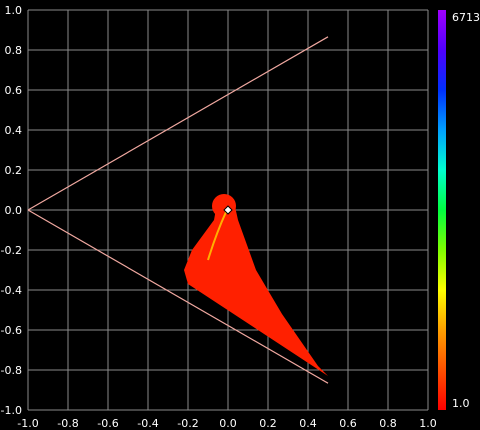  Describe the element at coordinates (428, 423) in the screenshot. I see `x-tick-label: 1.0` at that location.